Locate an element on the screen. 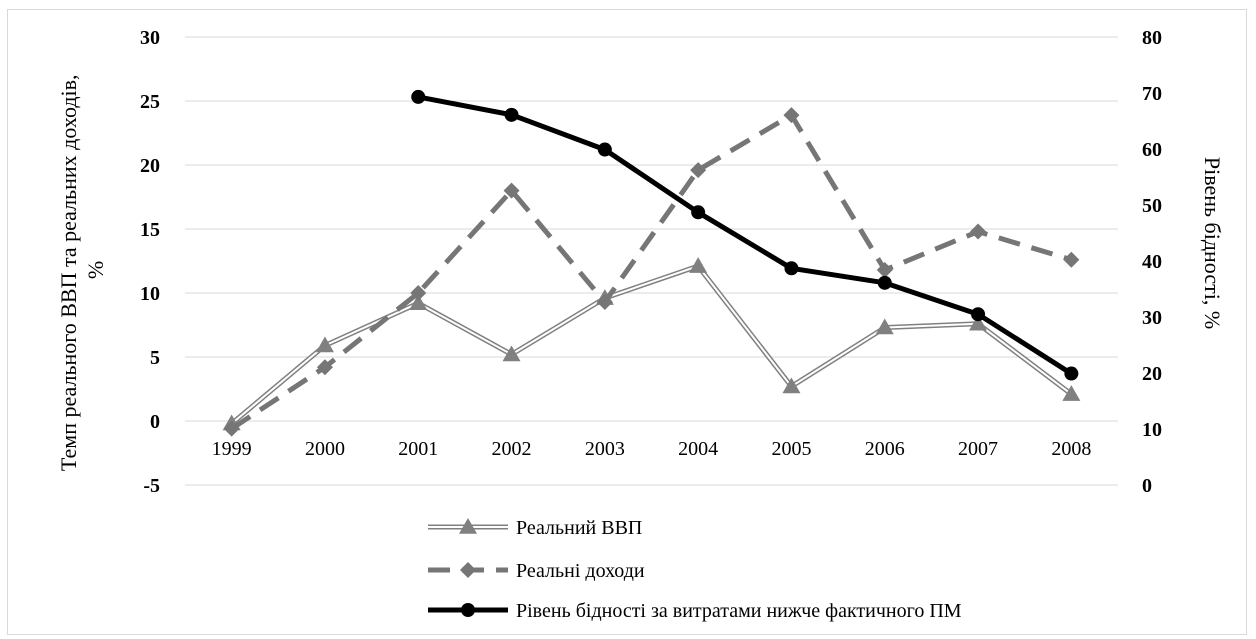  right-tick-label: 50 is located at coordinates (1152, 206).